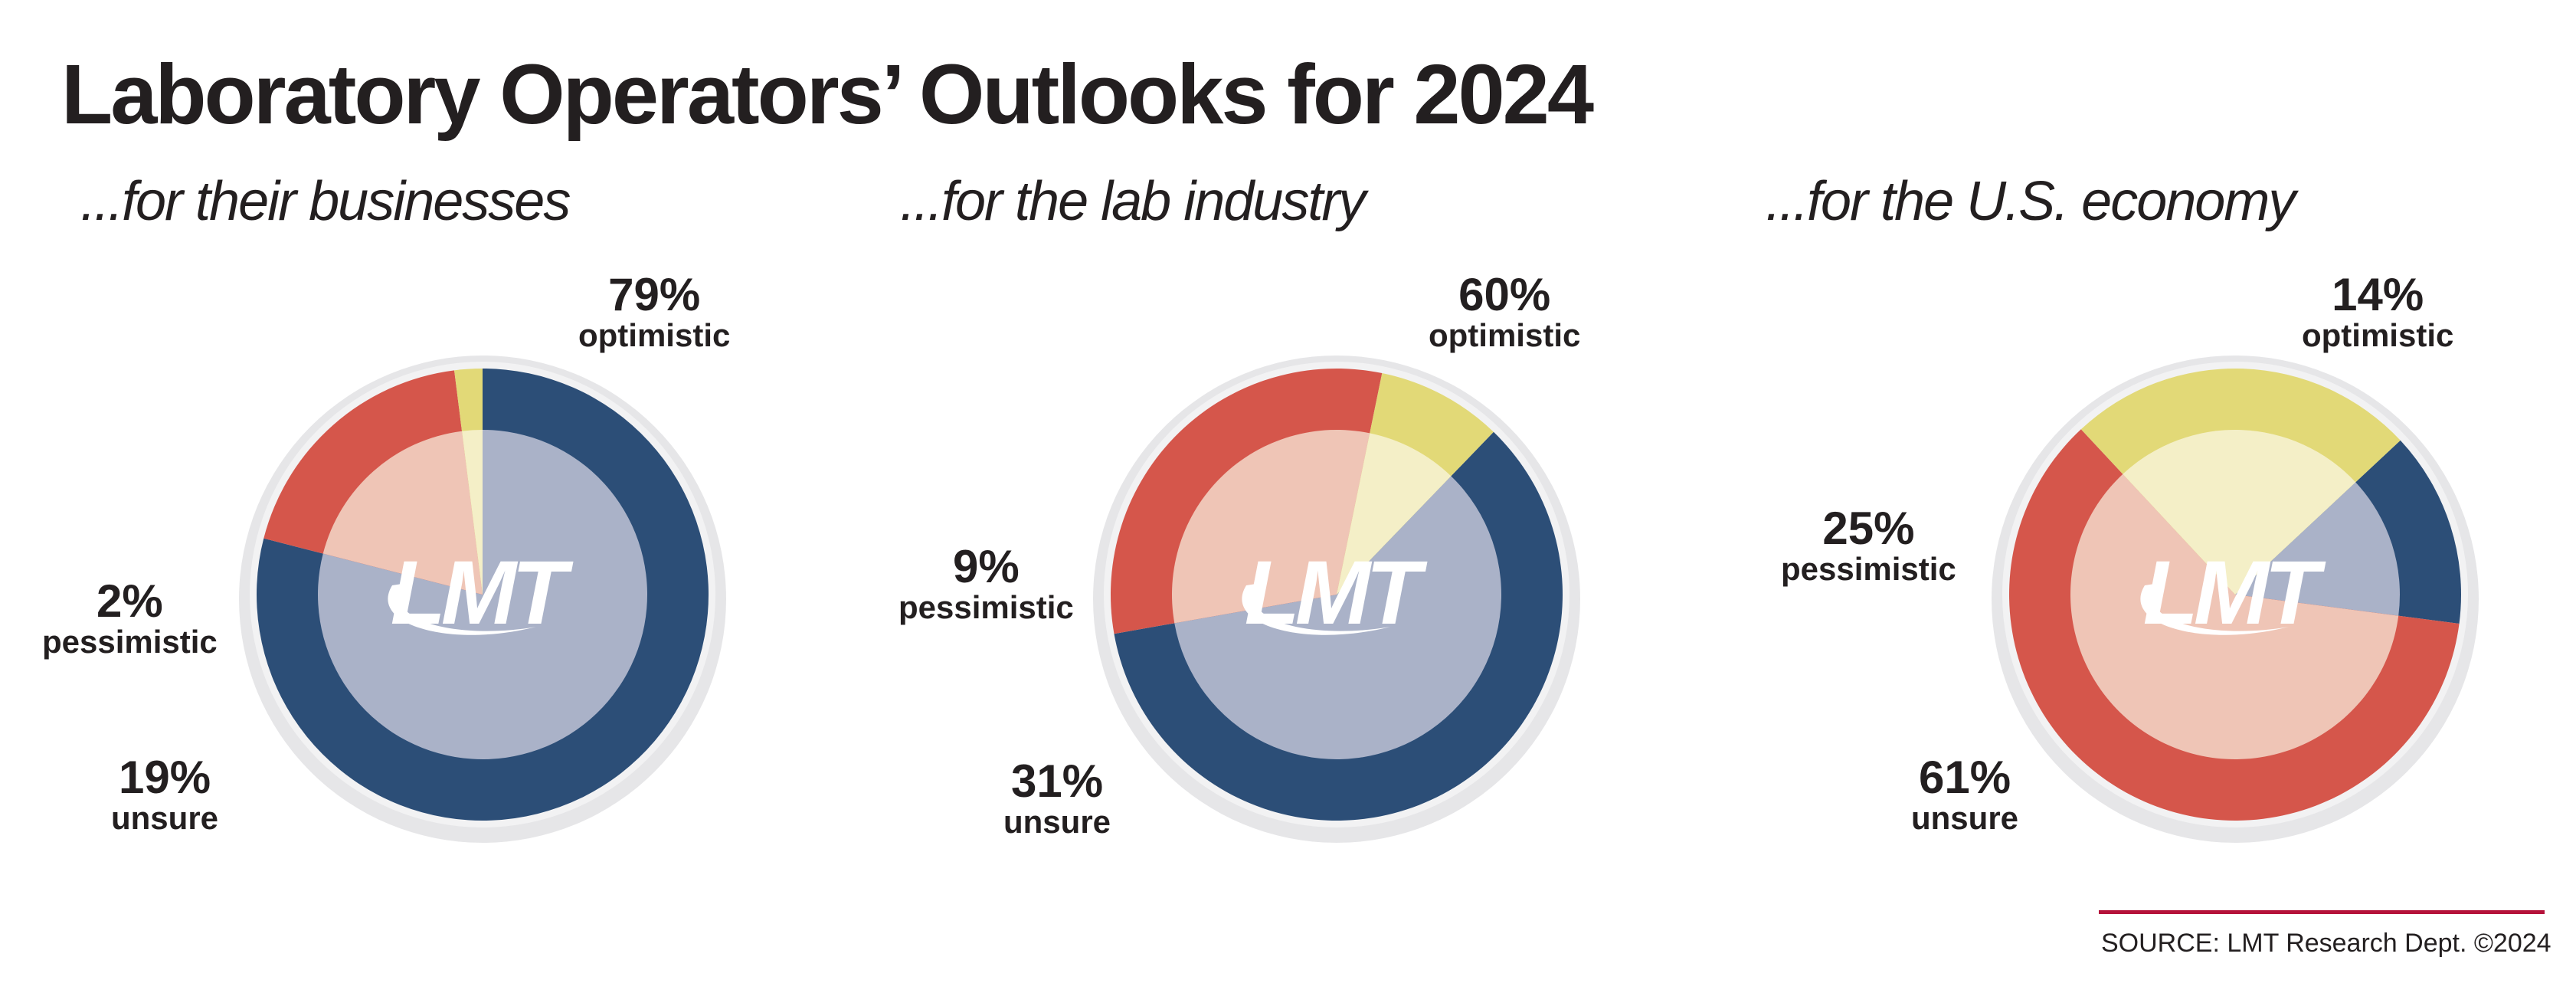  What do you see at coordinates (986, 607) in the screenshot?
I see `chart-2-pessimistic-category: pessimistic` at bounding box center [986, 607].